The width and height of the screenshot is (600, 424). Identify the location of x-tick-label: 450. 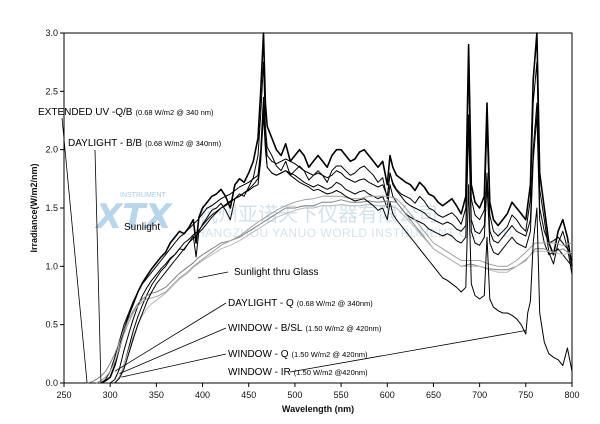
(248, 395).